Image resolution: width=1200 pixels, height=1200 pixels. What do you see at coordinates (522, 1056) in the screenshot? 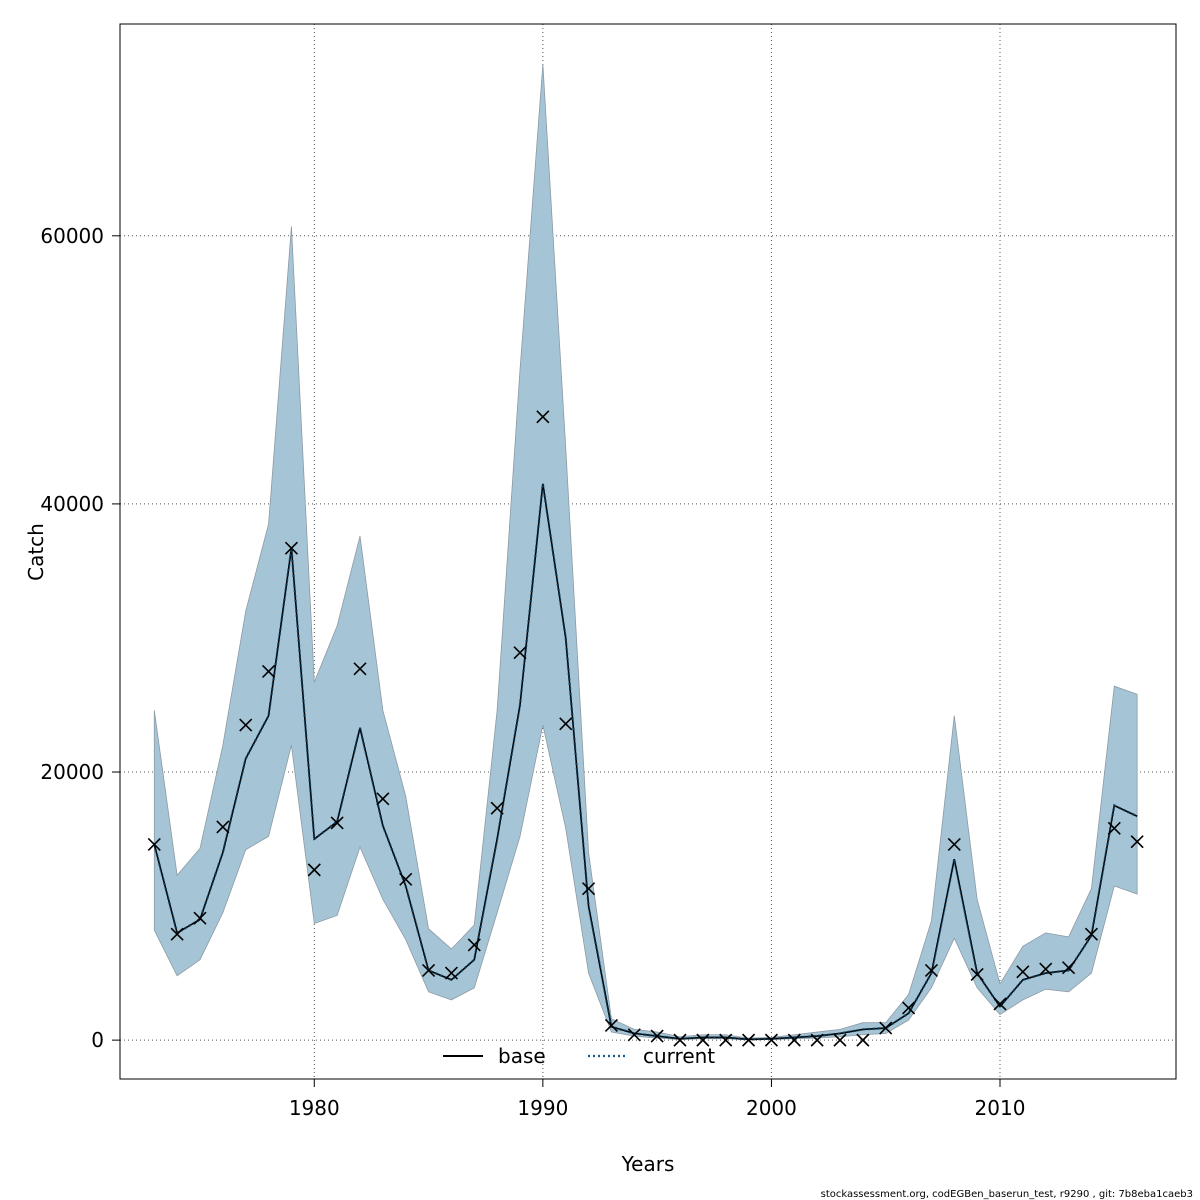
I see `legend-base-label: base` at bounding box center [522, 1056].